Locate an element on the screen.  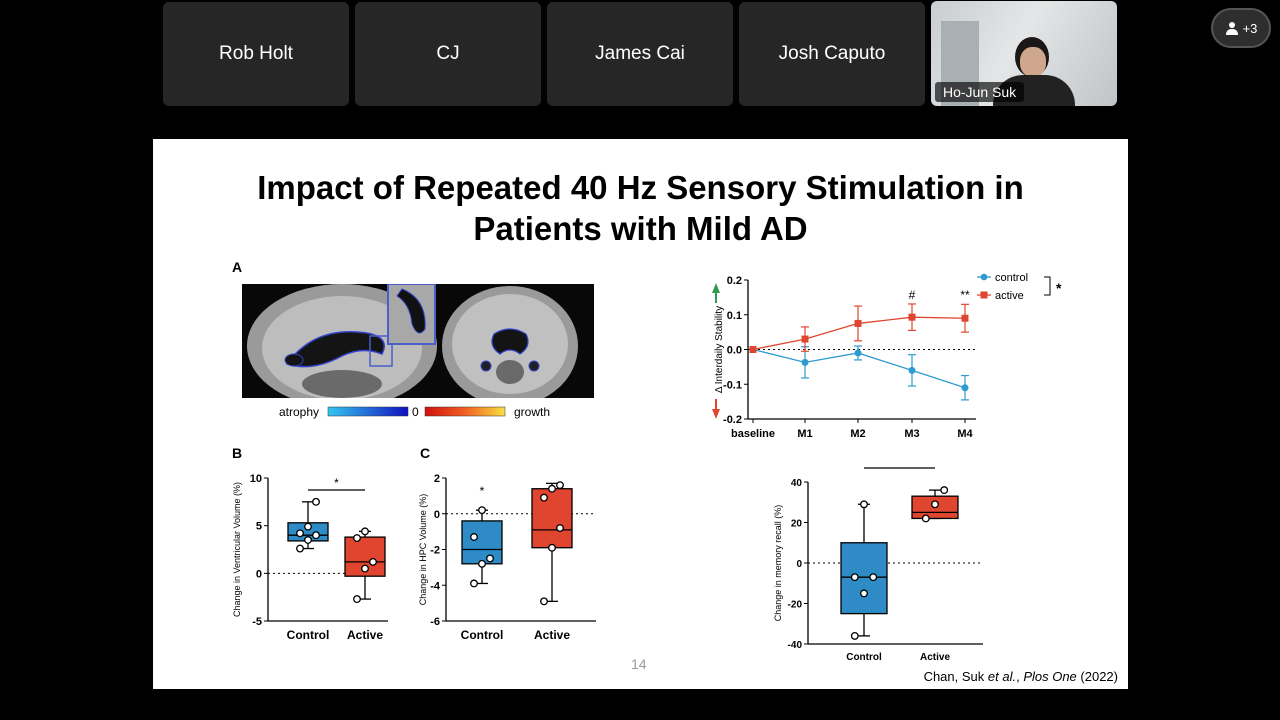
y-tick-label: 5 is located at coordinates (259, 527).